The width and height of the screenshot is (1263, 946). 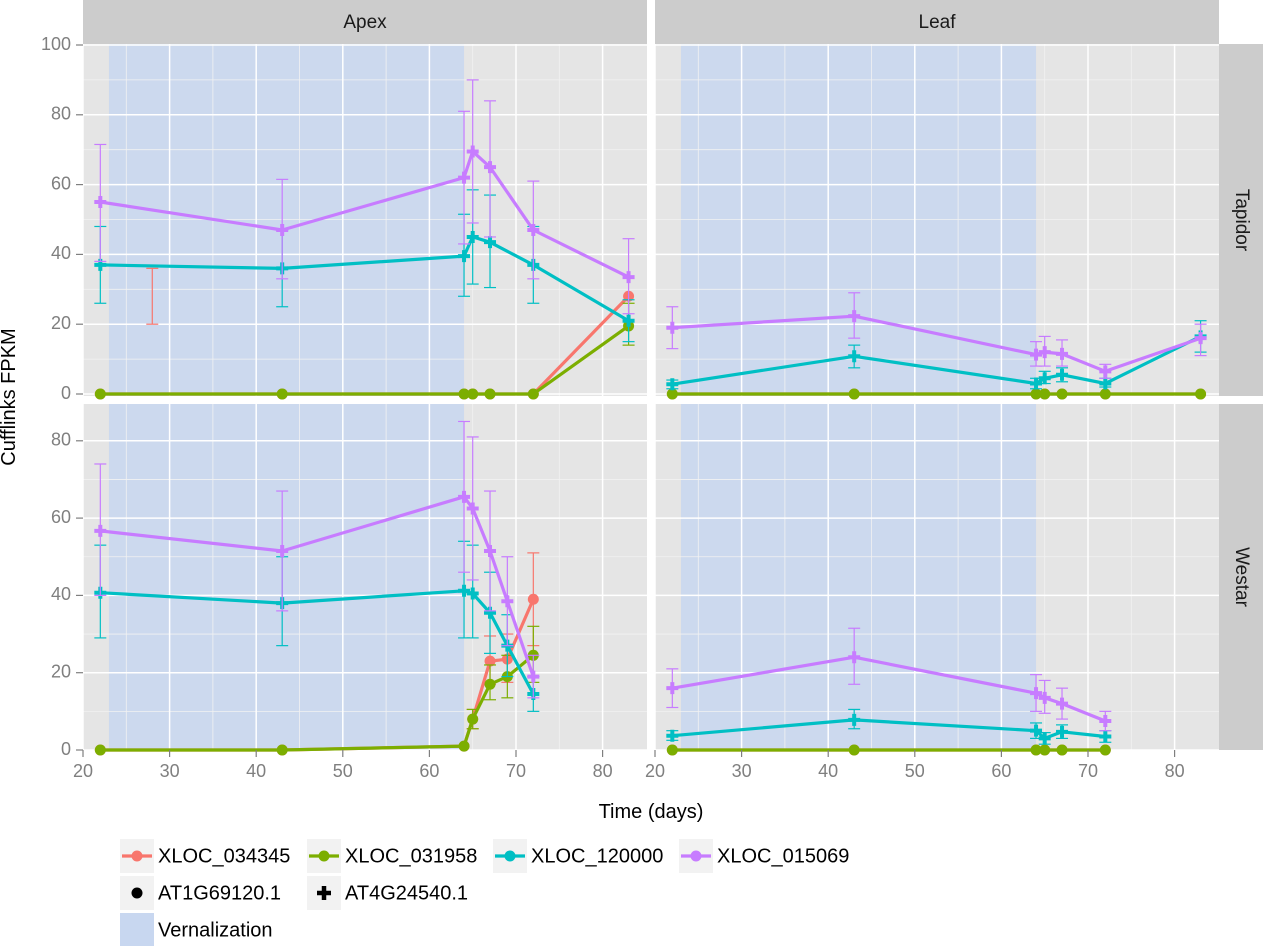 What do you see at coordinates (61, 114) in the screenshot?
I see `y-tick-label: 80` at bounding box center [61, 114].